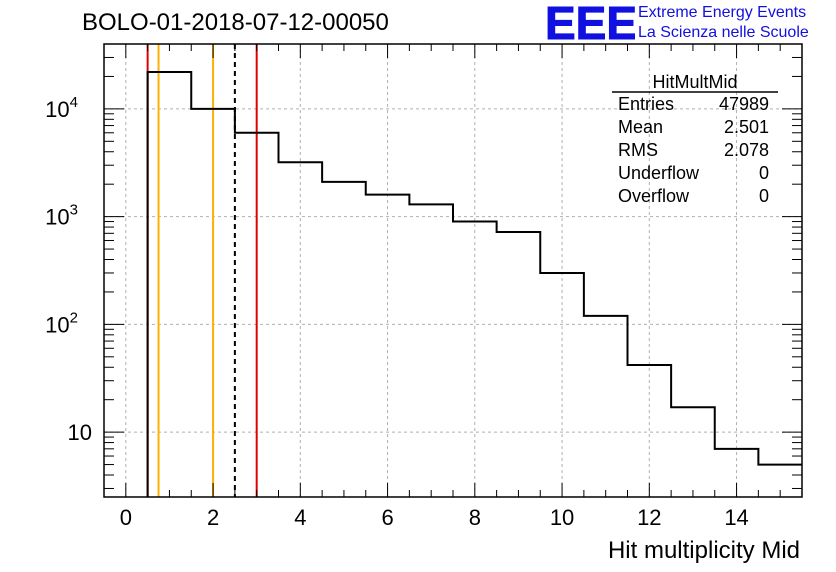  I want to click on x-tick-label: 8, so click(475, 517).